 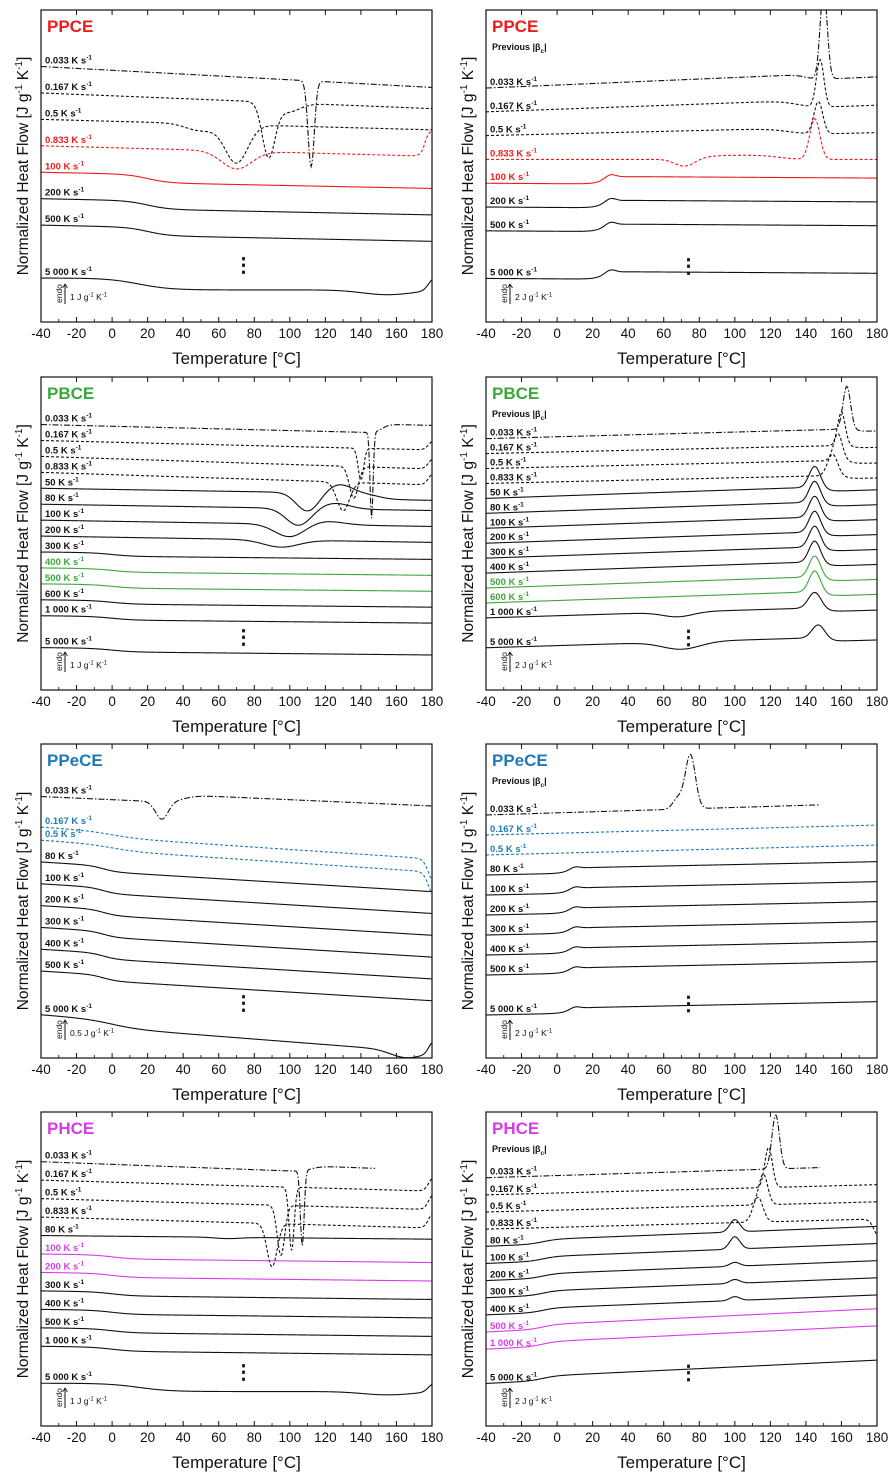 What do you see at coordinates (681, 726) in the screenshot?
I see `x-axis-label: Temperature [°C]` at bounding box center [681, 726].